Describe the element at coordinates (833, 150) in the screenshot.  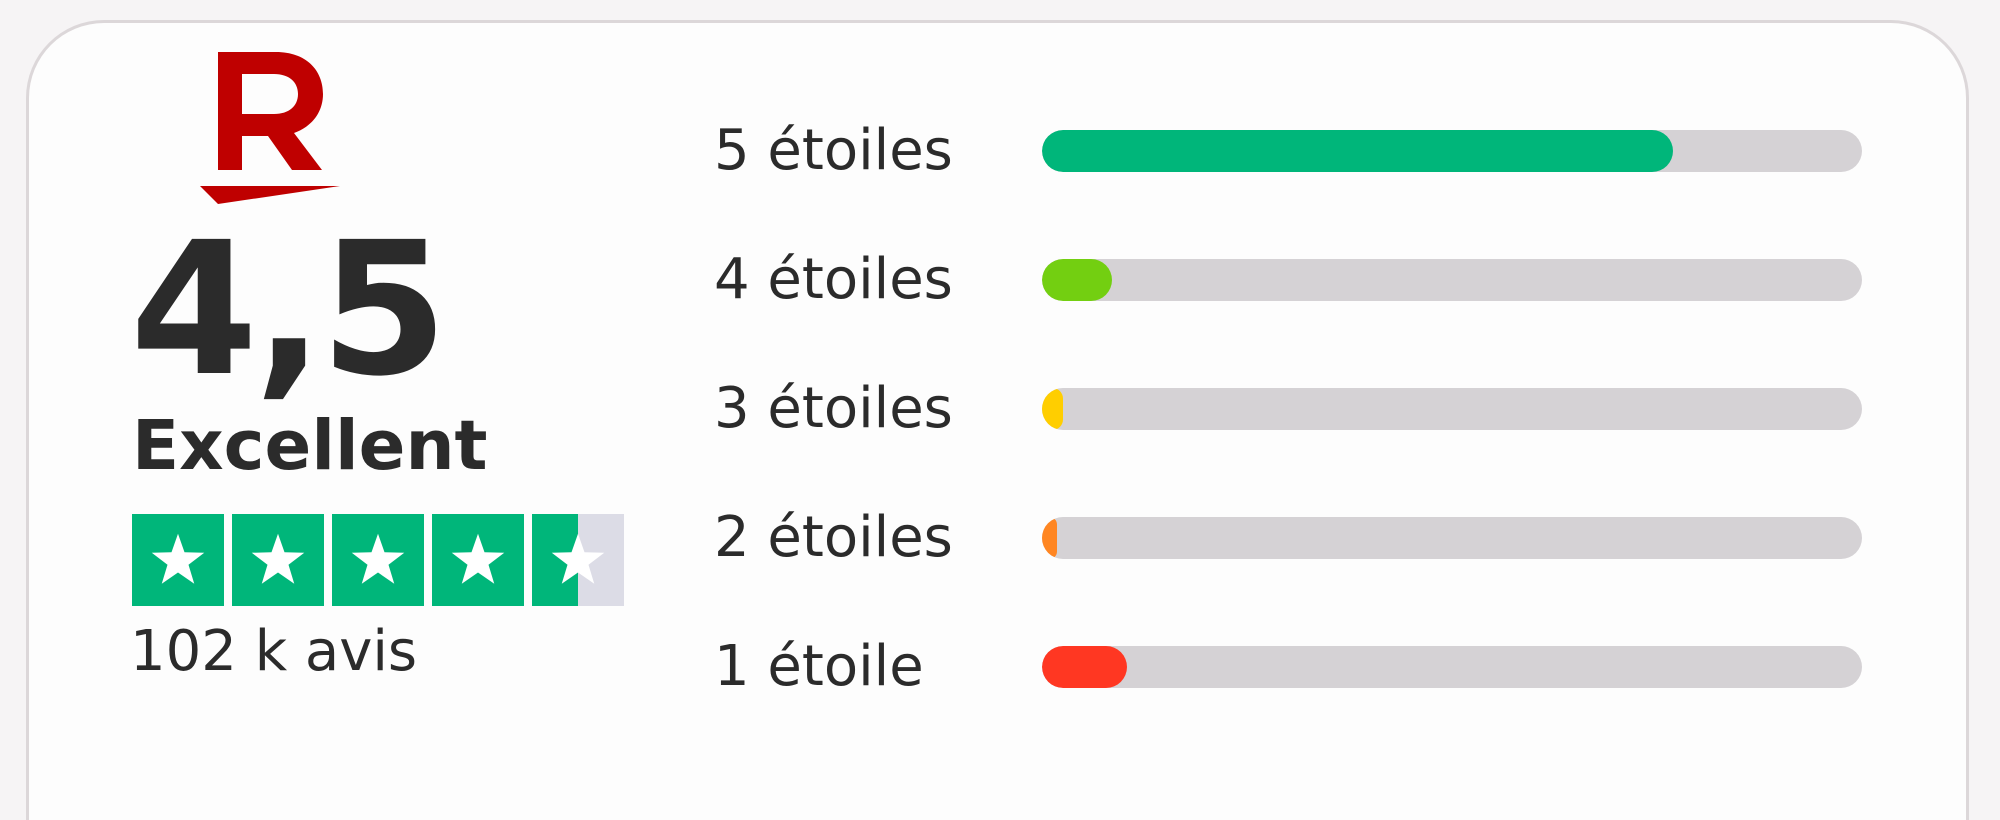
I see `distribution-label-5: 5 étoiles` at that location.